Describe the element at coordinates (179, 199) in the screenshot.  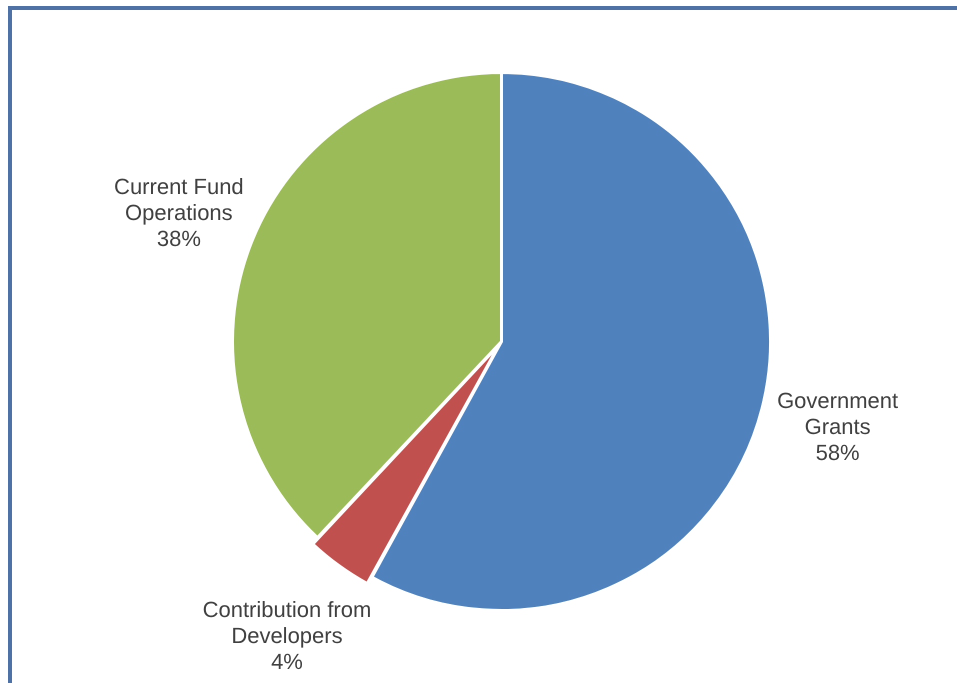
I see `slice-label: Current Fund Operations` at that location.